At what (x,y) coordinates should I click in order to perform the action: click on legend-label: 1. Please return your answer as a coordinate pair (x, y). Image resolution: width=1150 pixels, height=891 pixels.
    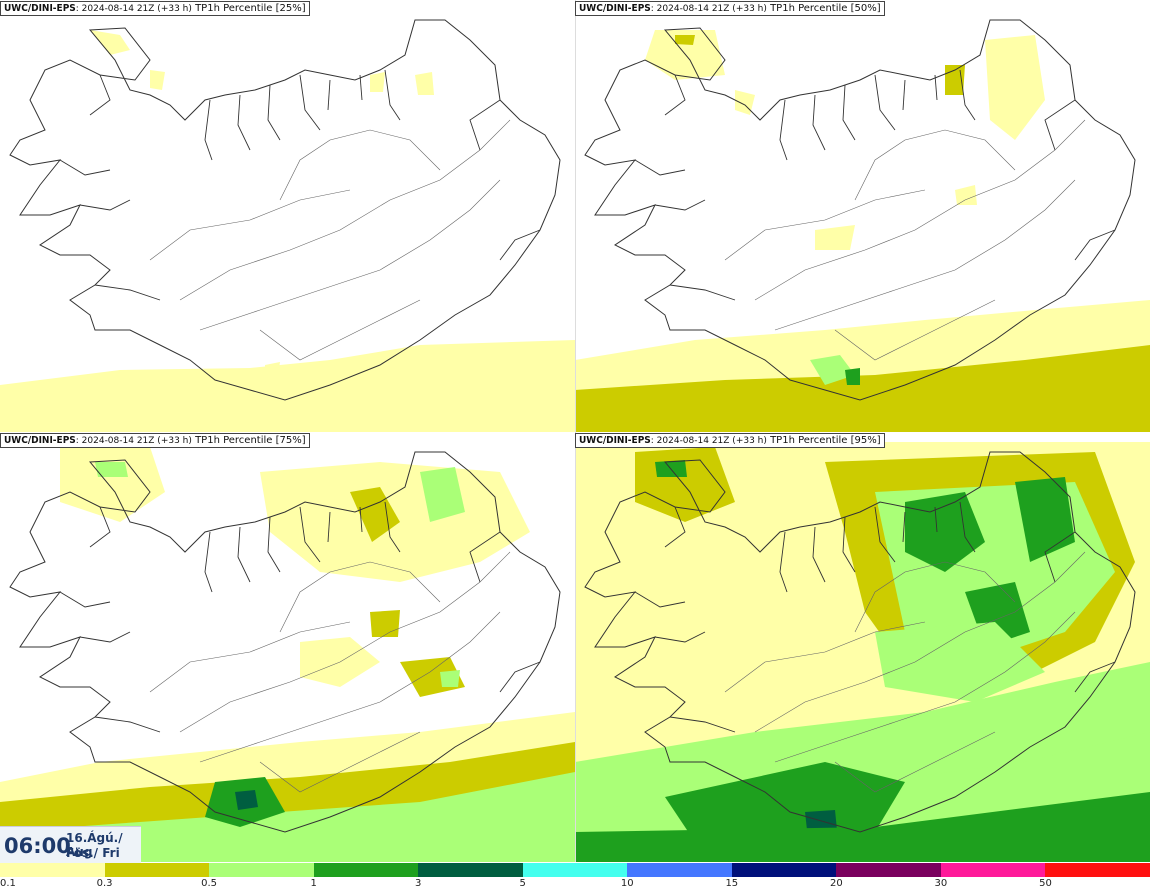
    Looking at the image, I should click on (313, 883).